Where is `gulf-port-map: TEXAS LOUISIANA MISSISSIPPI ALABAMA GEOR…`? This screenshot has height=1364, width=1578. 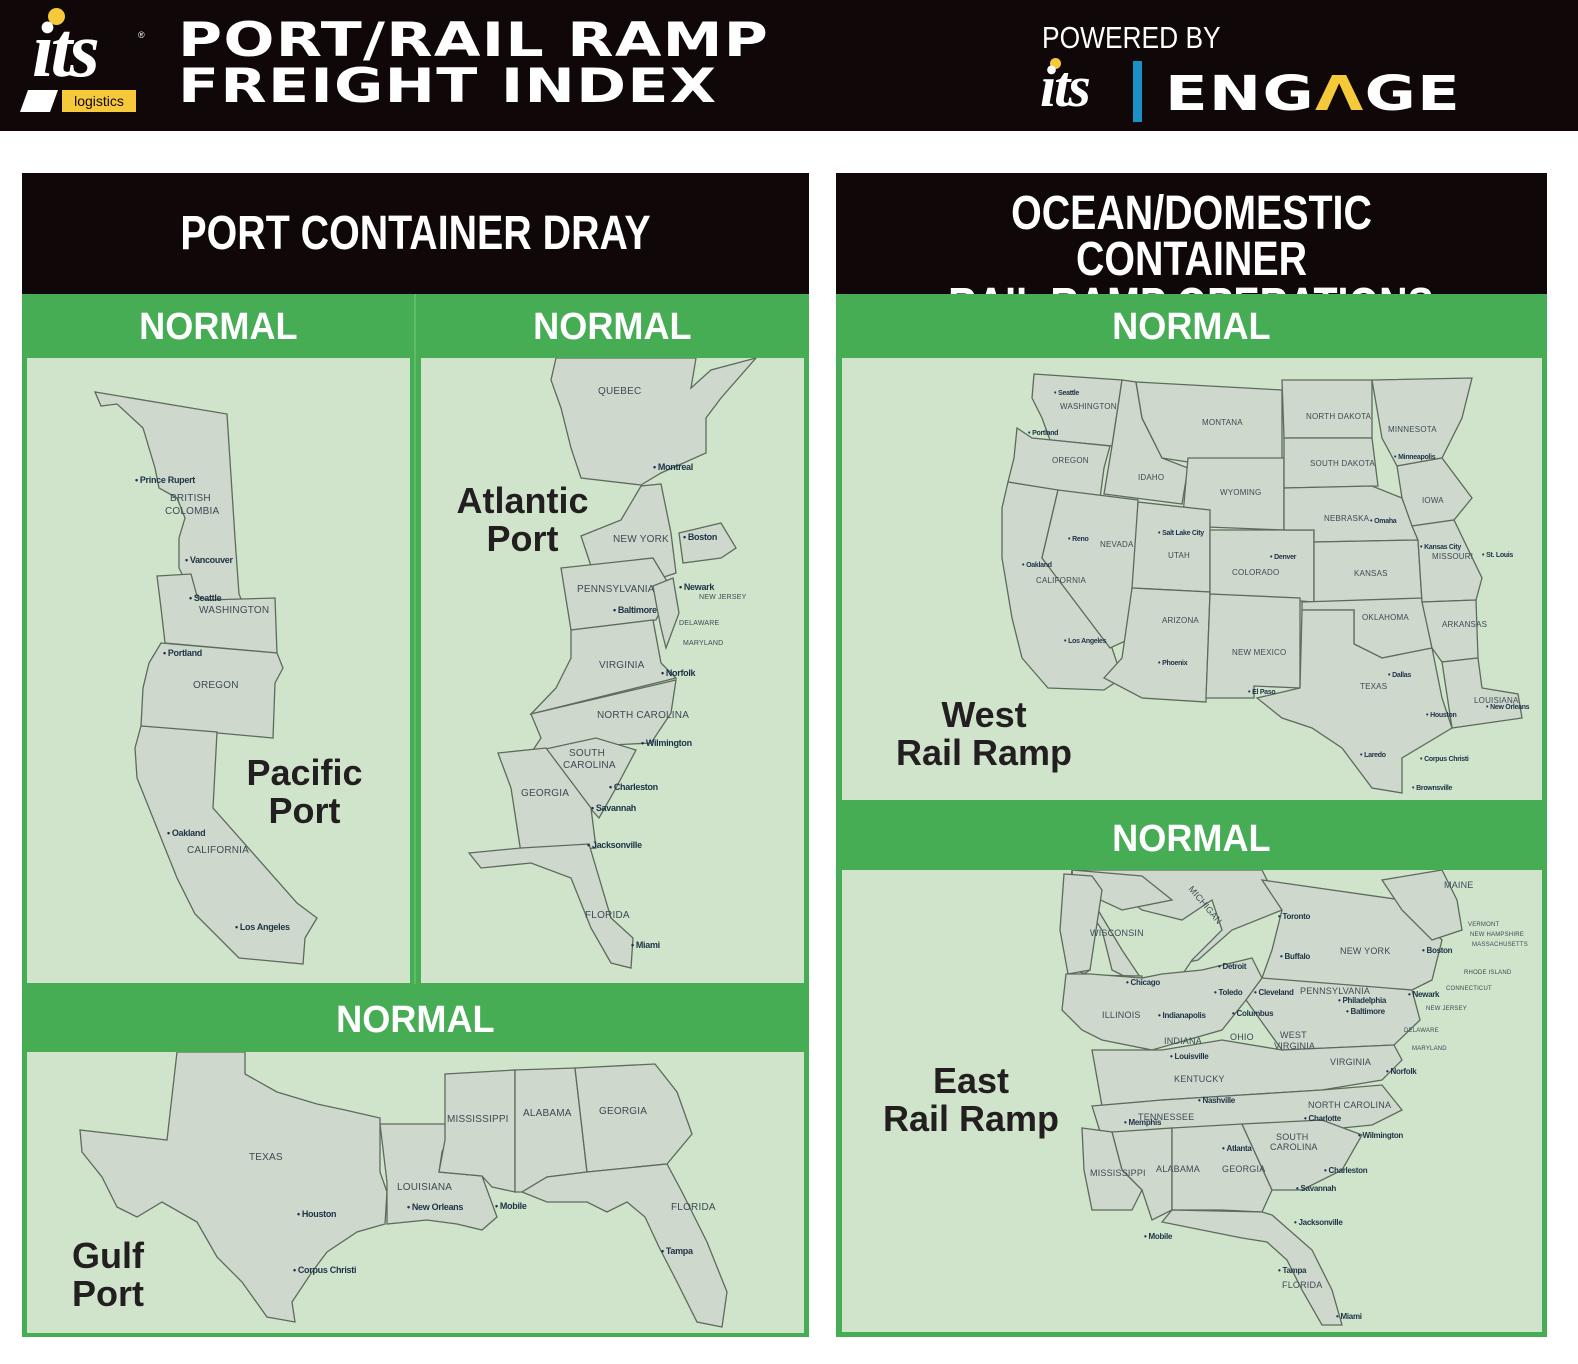 gulf-port-map: TEXAS LOUISIANA MISSISSIPPI ALABAMA GEOR… is located at coordinates (415, 1192).